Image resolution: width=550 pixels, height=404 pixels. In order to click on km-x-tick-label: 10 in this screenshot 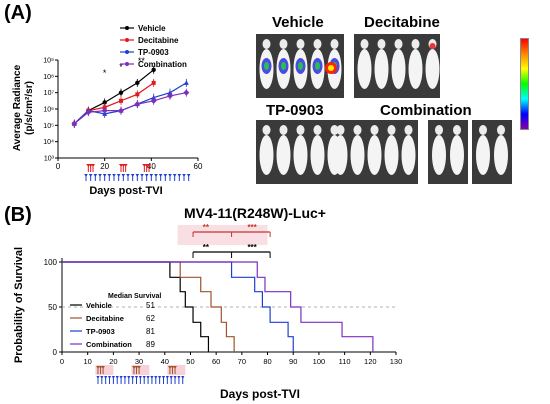, I will do `click(88, 361)`.